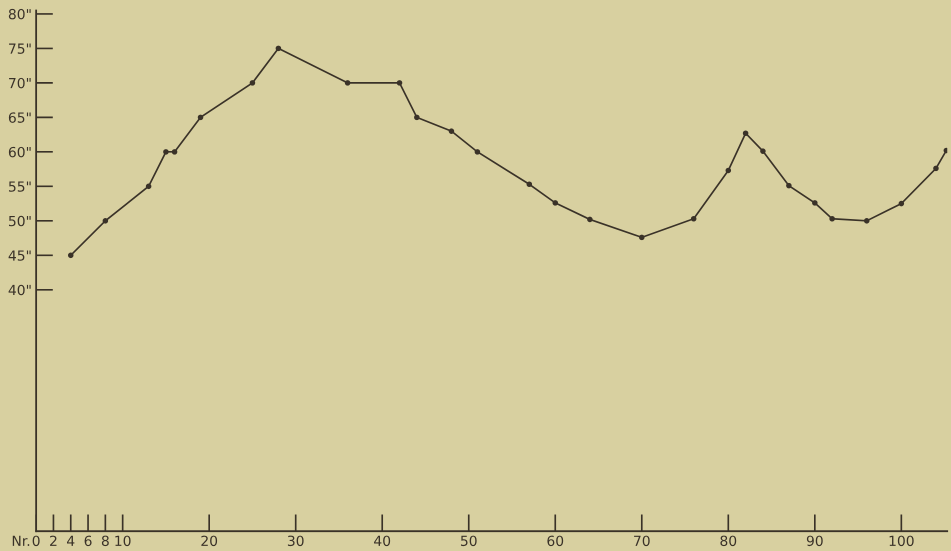 The image size is (951, 551). I want to click on x-tick-label: 50, so click(468, 541).